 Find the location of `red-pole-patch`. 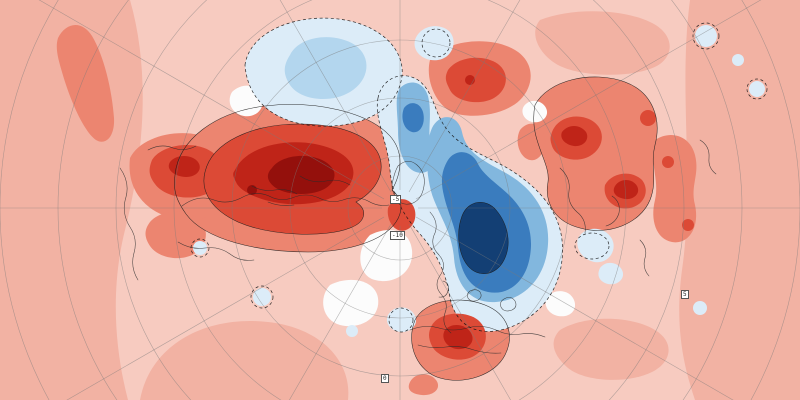

red-pole-patch is located at coordinates (401, 215).